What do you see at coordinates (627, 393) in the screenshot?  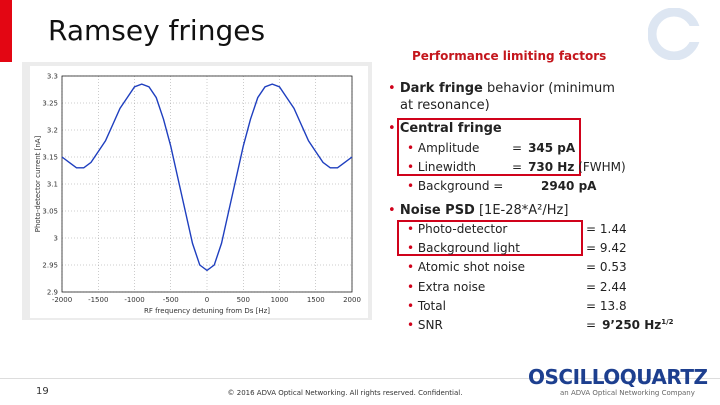 I see `brand-tagline: an ADVA Optical Networking Company` at bounding box center [627, 393].